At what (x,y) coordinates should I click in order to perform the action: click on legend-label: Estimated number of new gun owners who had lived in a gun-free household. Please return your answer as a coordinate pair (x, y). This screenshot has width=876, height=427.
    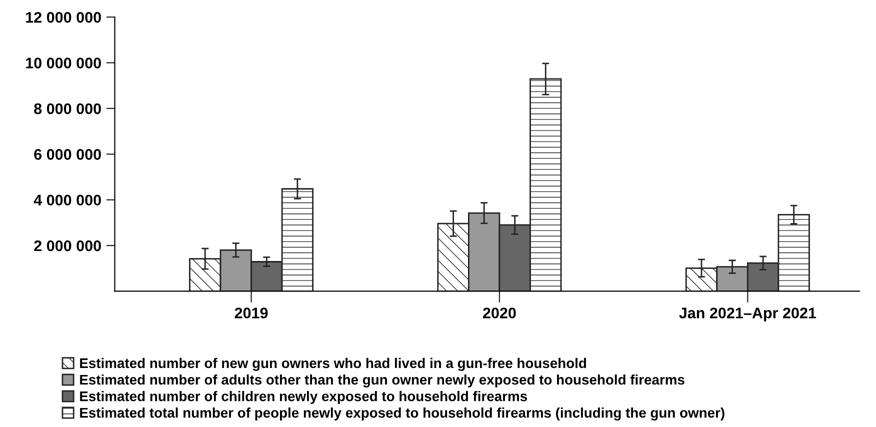
    Looking at the image, I should click on (333, 364).